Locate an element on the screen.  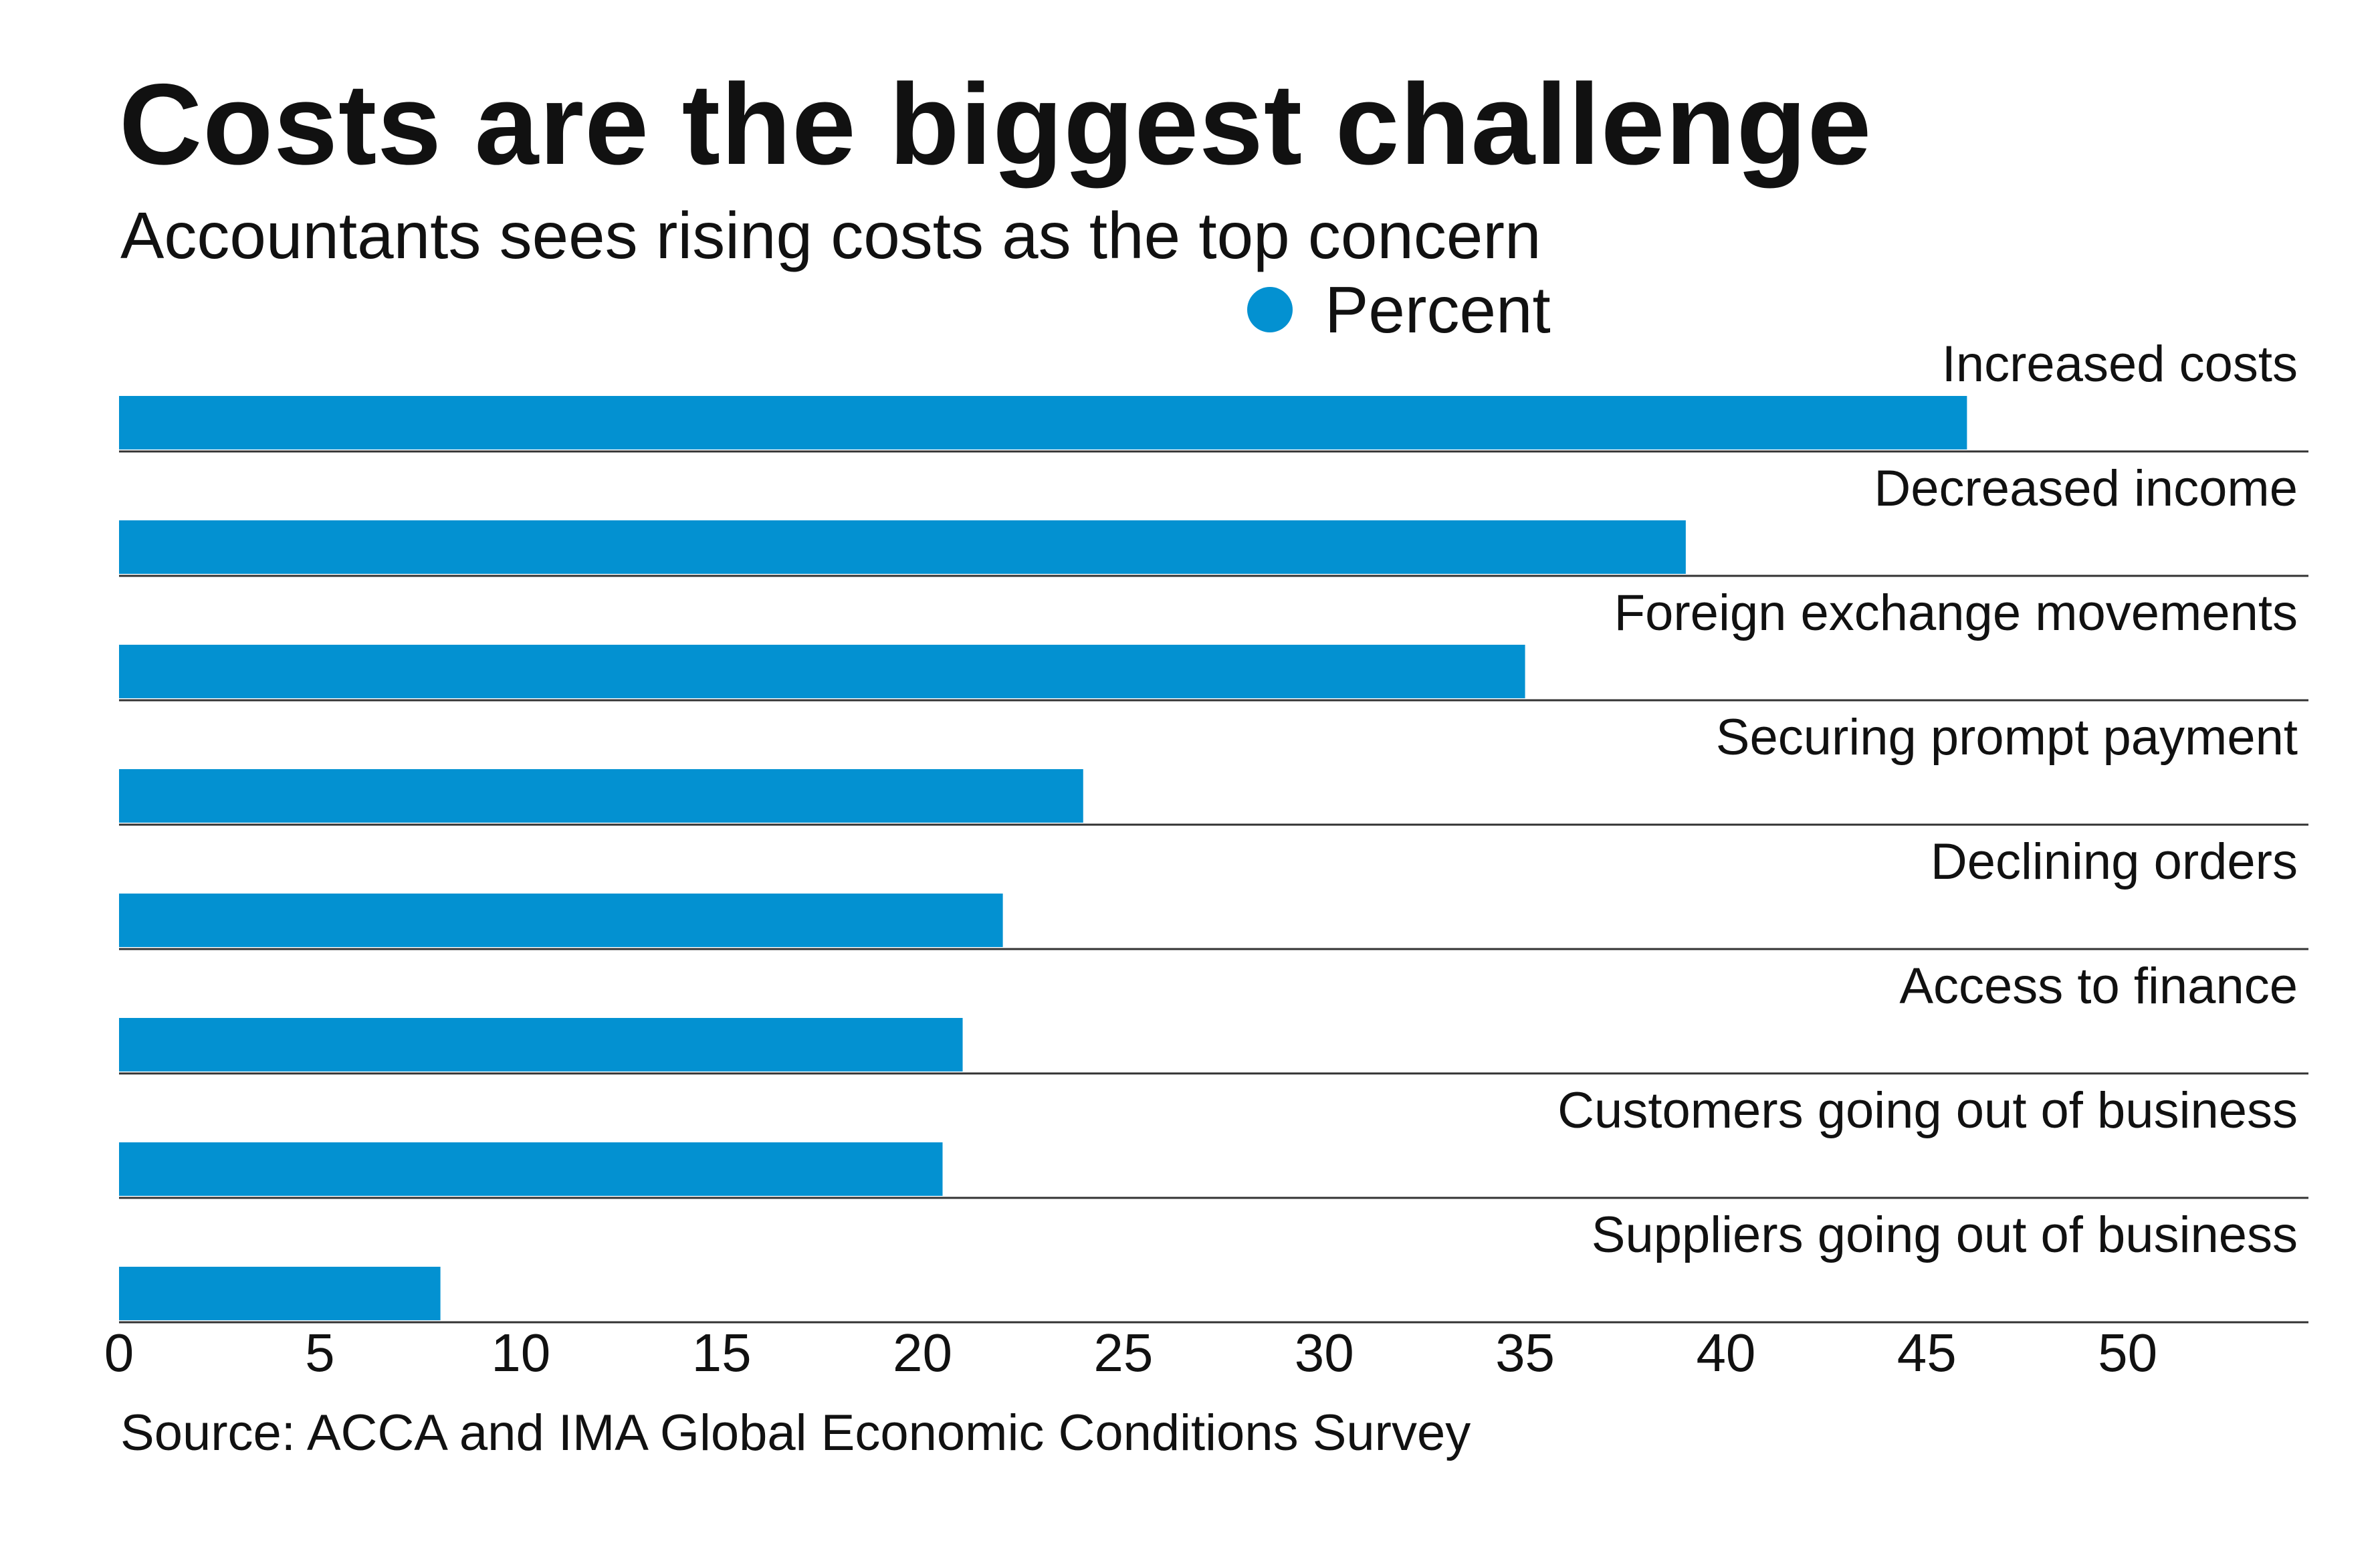
x-tick-label: 10 is located at coordinates (520, 1352).